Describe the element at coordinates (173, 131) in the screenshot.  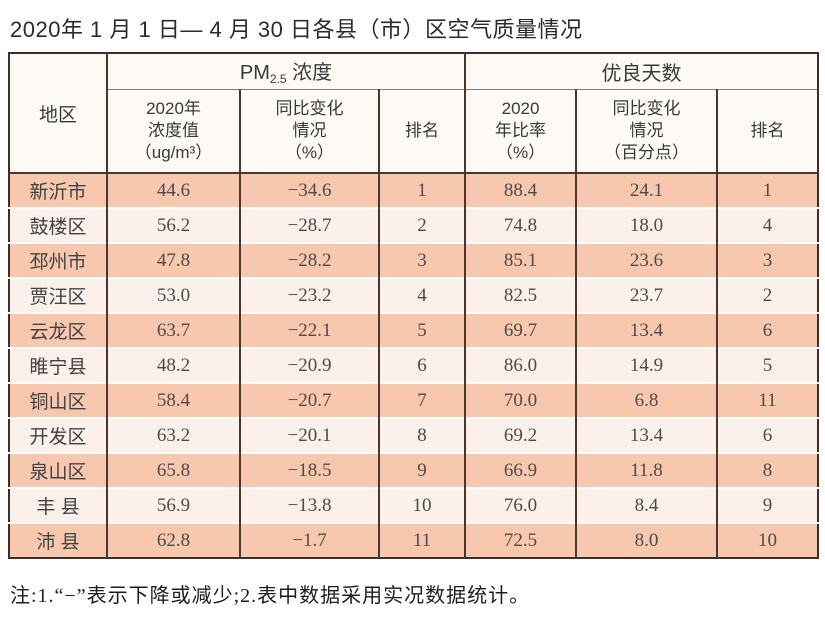
I see `column-header-pm-value: 2020年 浓度值 （ug/m³）` at that location.